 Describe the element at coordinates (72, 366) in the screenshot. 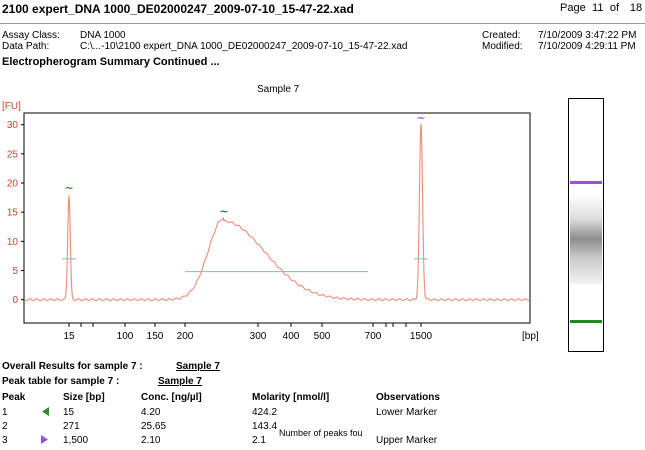

I see `overall-results-label: Overall Results for sample 7 :` at that location.